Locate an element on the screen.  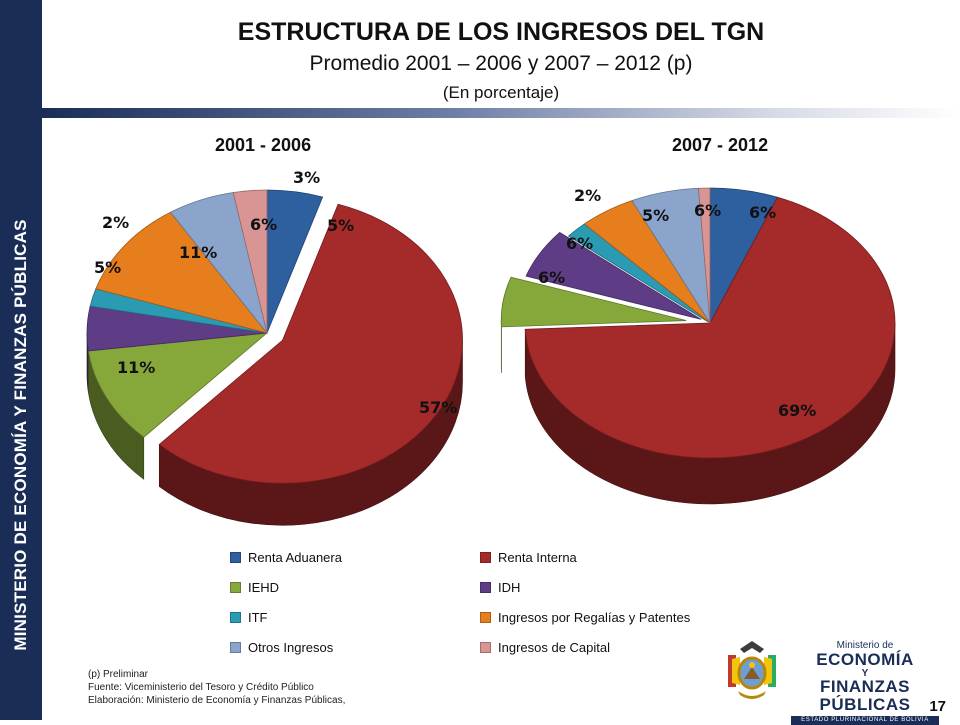
legend-item-1: Renta Aduanera is located at coordinates (286, 557).